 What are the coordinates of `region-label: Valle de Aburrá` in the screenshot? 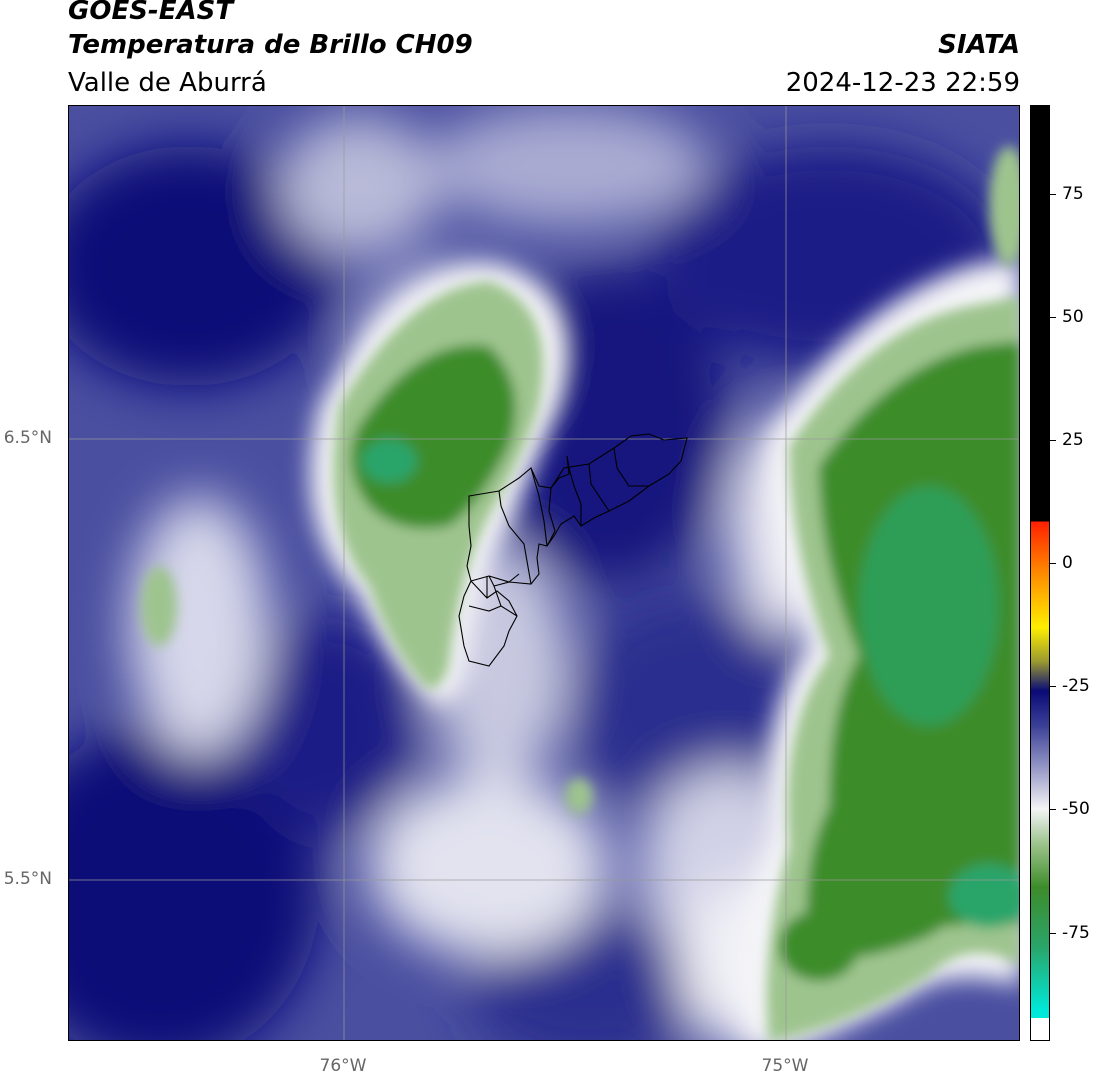 It's located at (167, 83).